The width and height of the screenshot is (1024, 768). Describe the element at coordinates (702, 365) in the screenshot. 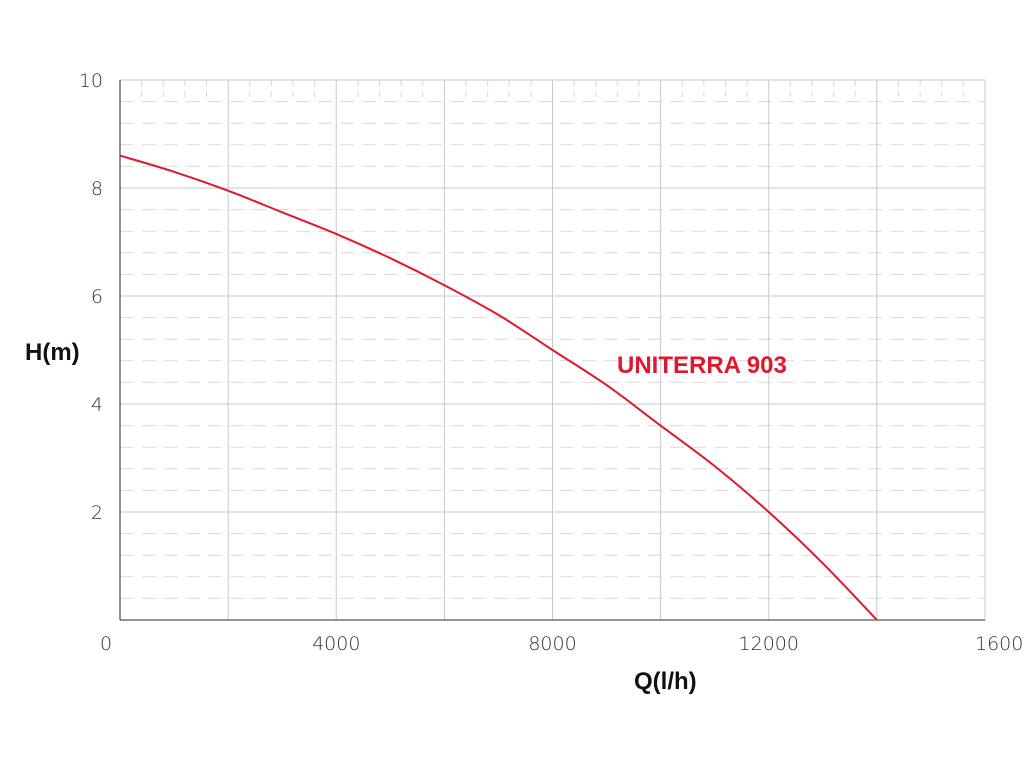

I see `series-name-label: UNITERRA 903` at that location.